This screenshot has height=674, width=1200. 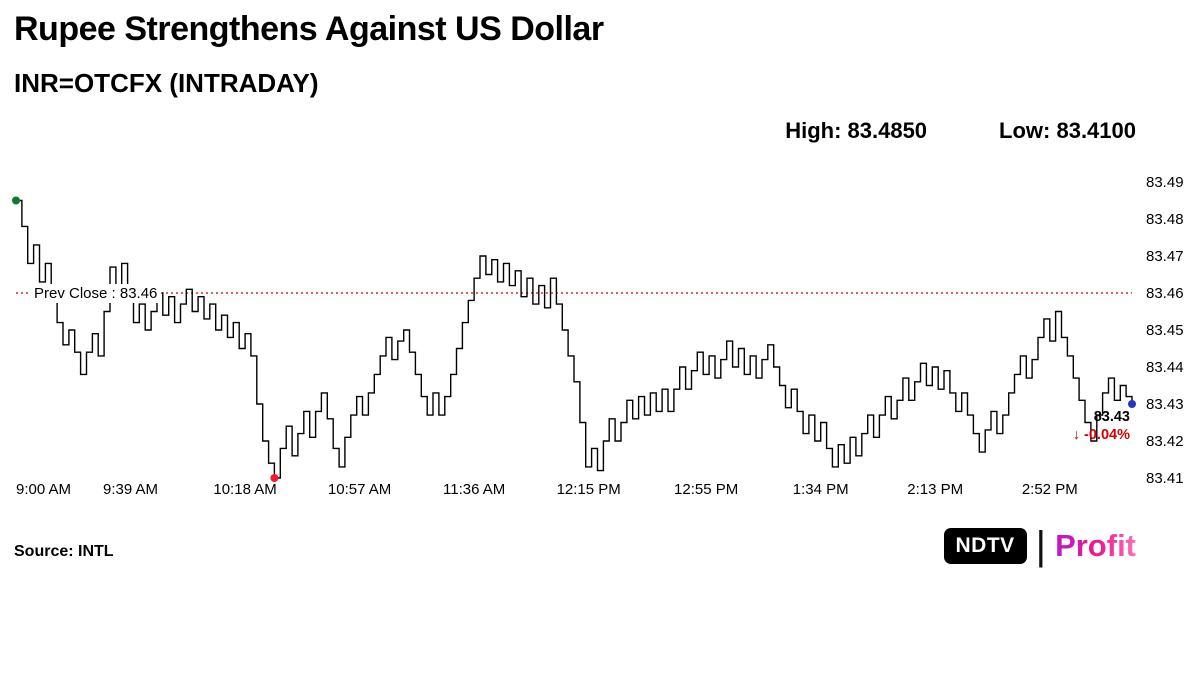 I want to click on last-price-label: 83.43, so click(x=1112, y=417).